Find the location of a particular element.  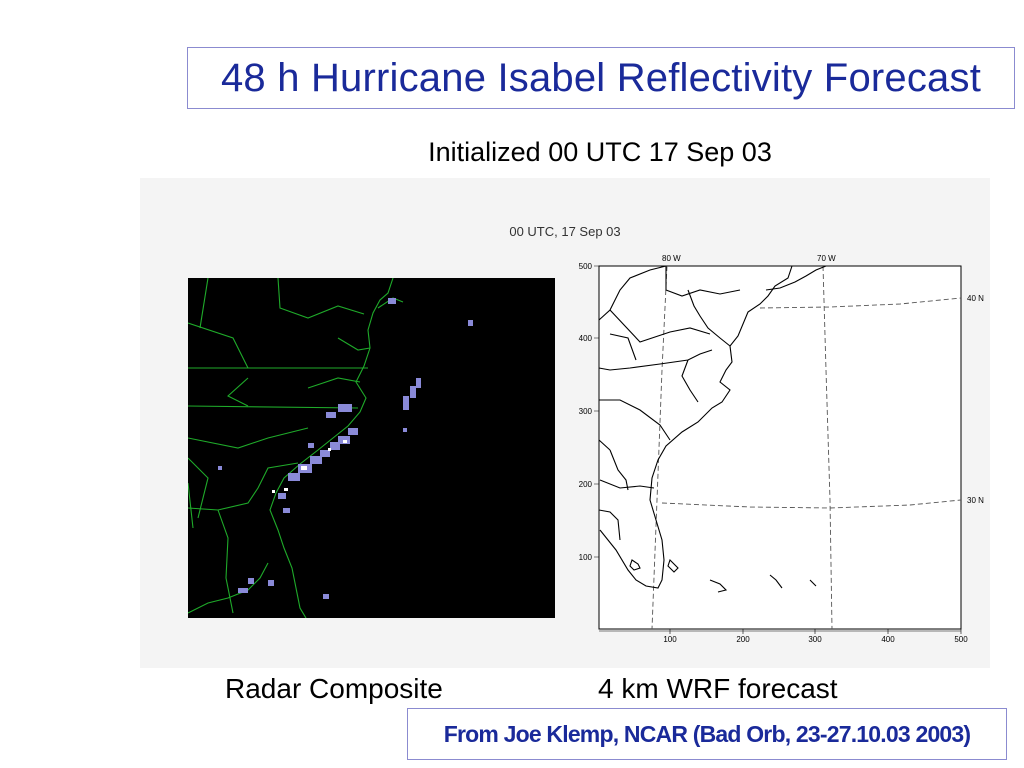

radar-echoes is located at coordinates (345, 448).